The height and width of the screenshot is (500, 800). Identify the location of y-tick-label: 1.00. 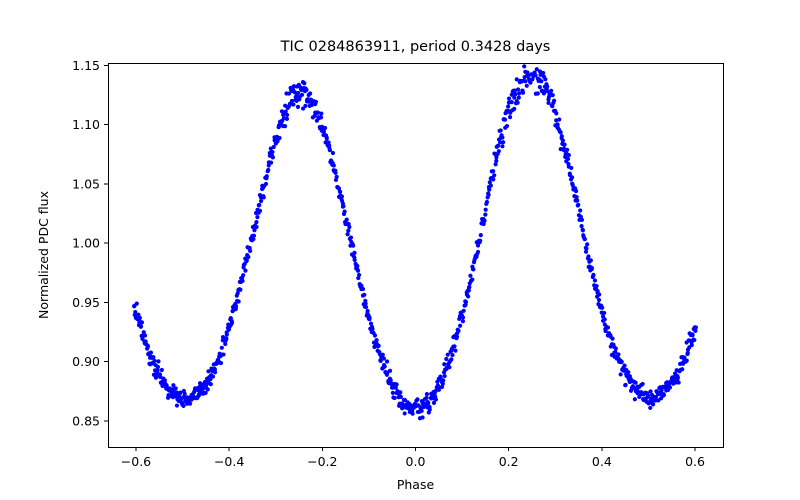
(86, 243).